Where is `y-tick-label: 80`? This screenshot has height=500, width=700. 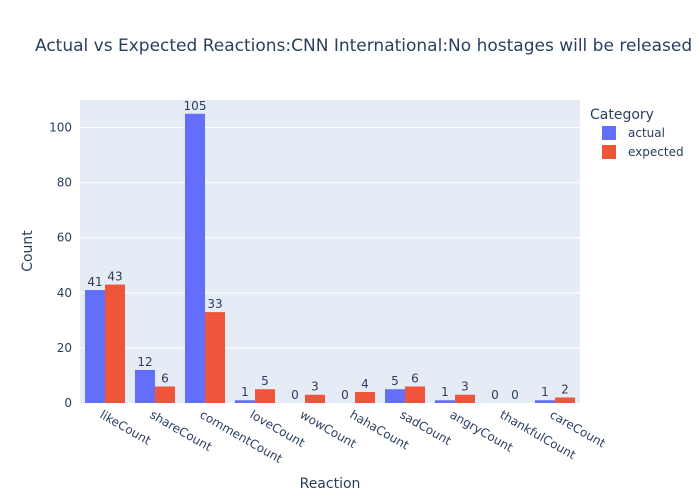
y-tick-label: 80 is located at coordinates (64, 183).